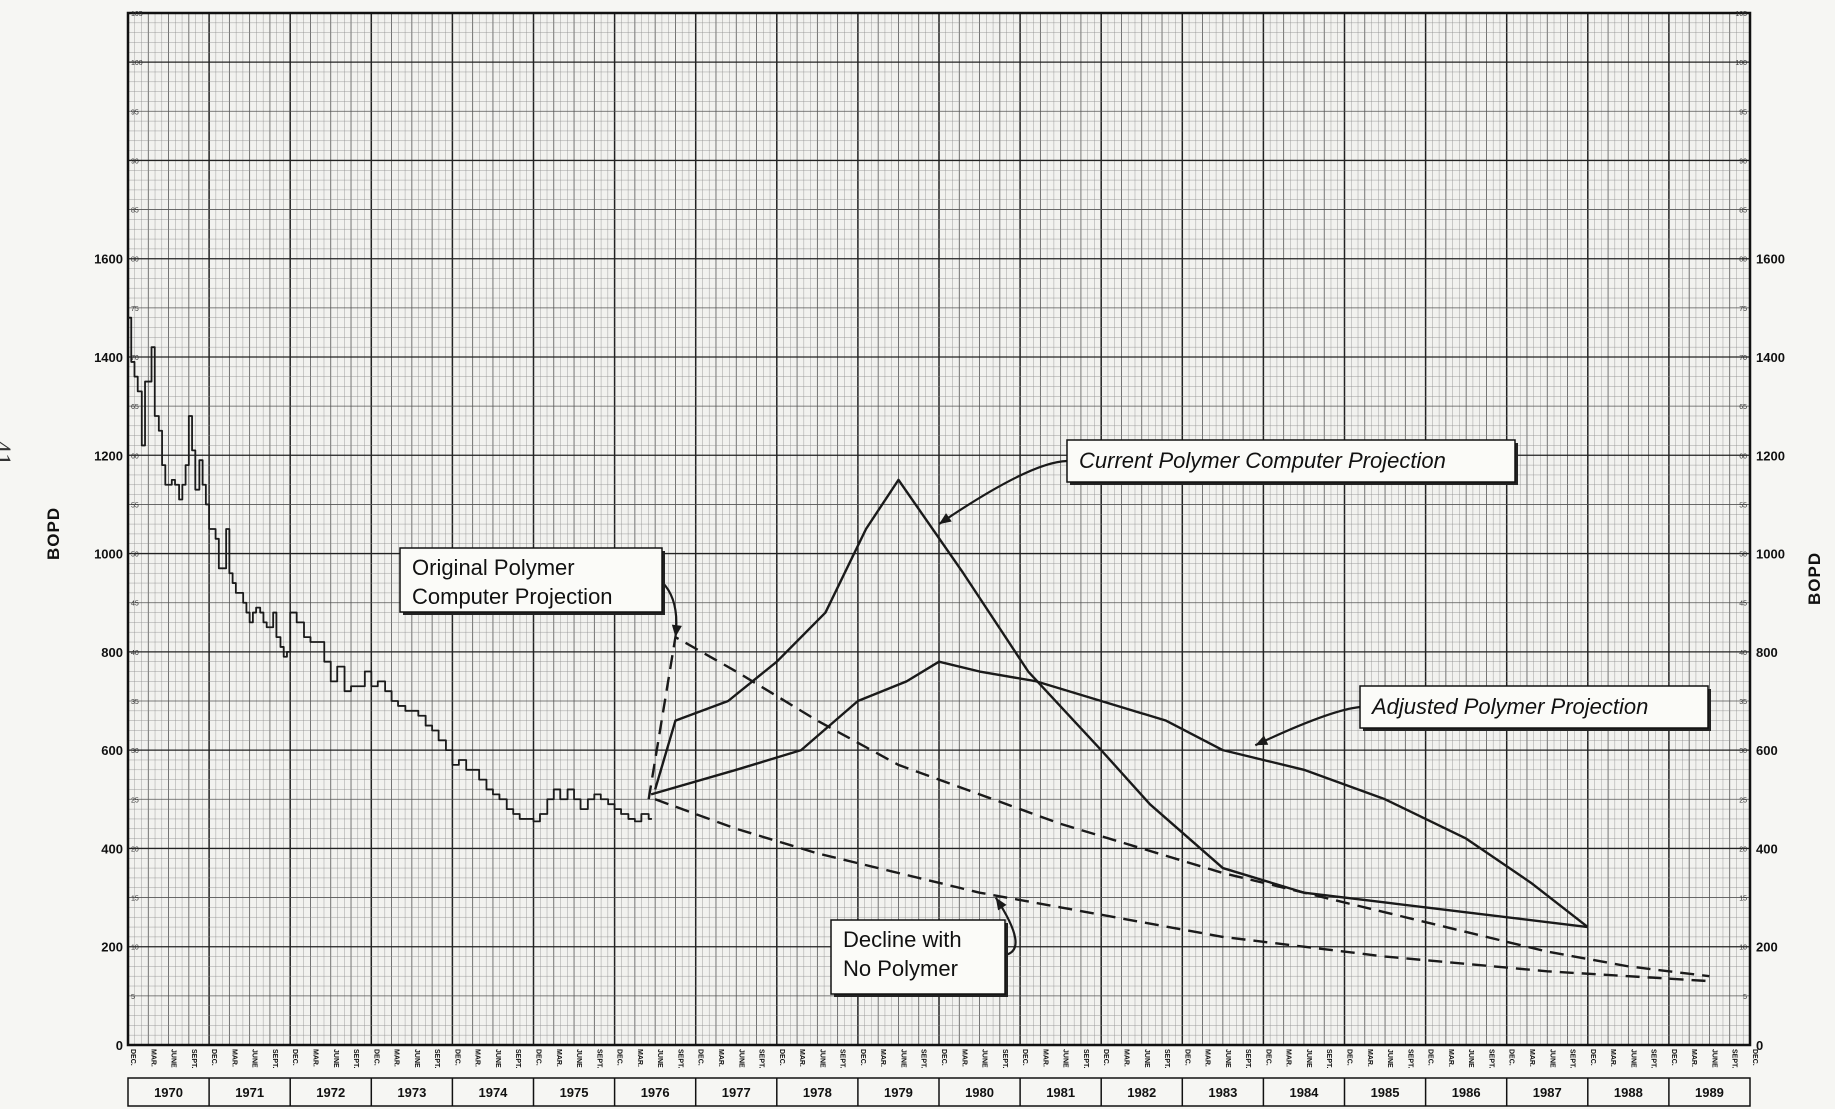 The height and width of the screenshot is (1109, 1835). Describe the element at coordinates (1743, 702) in the screenshot. I see `secondary-scale-label-right: 35` at that location.